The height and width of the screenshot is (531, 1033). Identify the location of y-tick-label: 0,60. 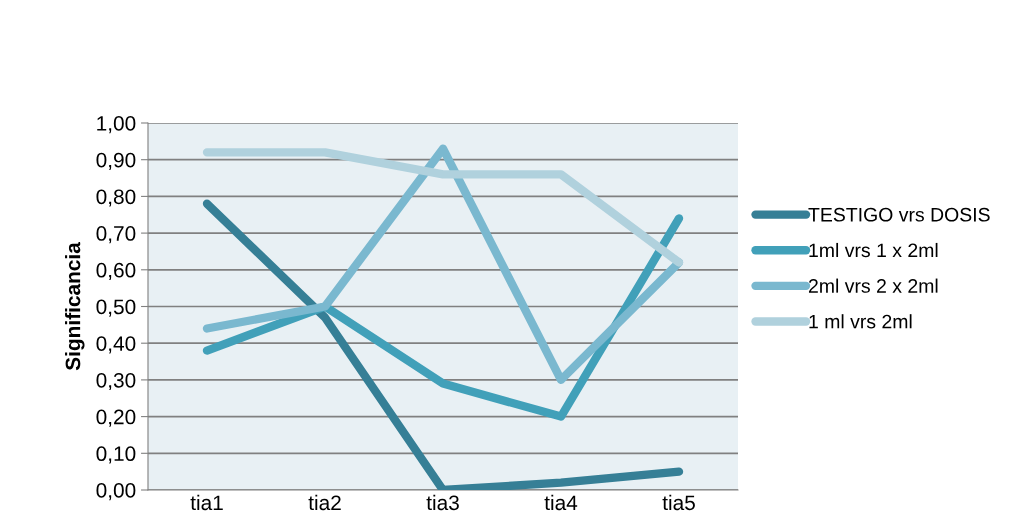
(116, 271).